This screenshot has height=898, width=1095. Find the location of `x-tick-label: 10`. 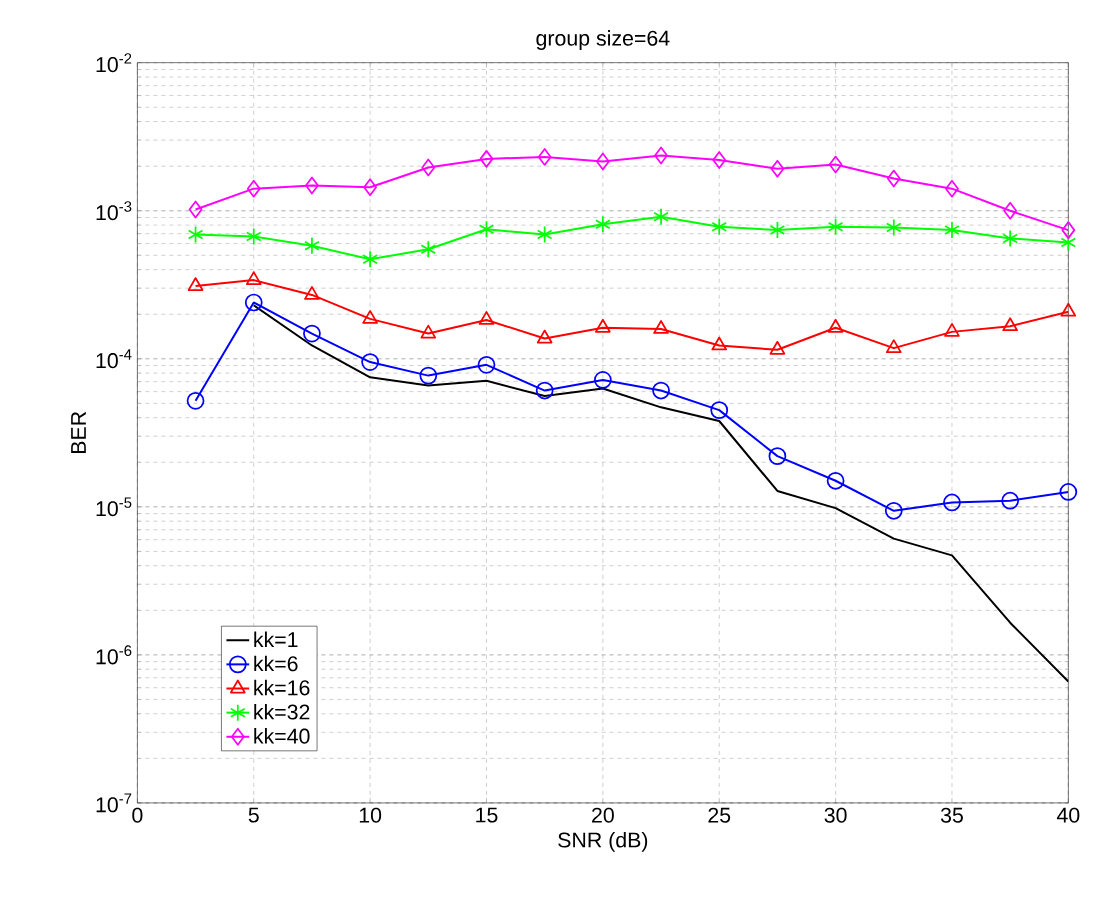

x-tick-label: 10 is located at coordinates (370, 815).